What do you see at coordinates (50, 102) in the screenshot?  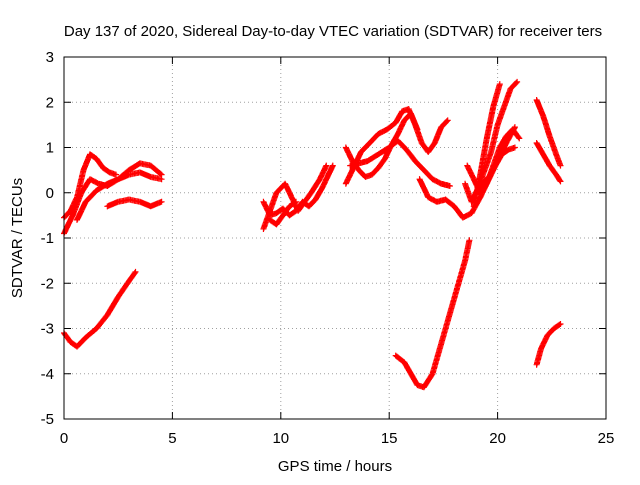 I see `y-tick-label: 2` at bounding box center [50, 102].